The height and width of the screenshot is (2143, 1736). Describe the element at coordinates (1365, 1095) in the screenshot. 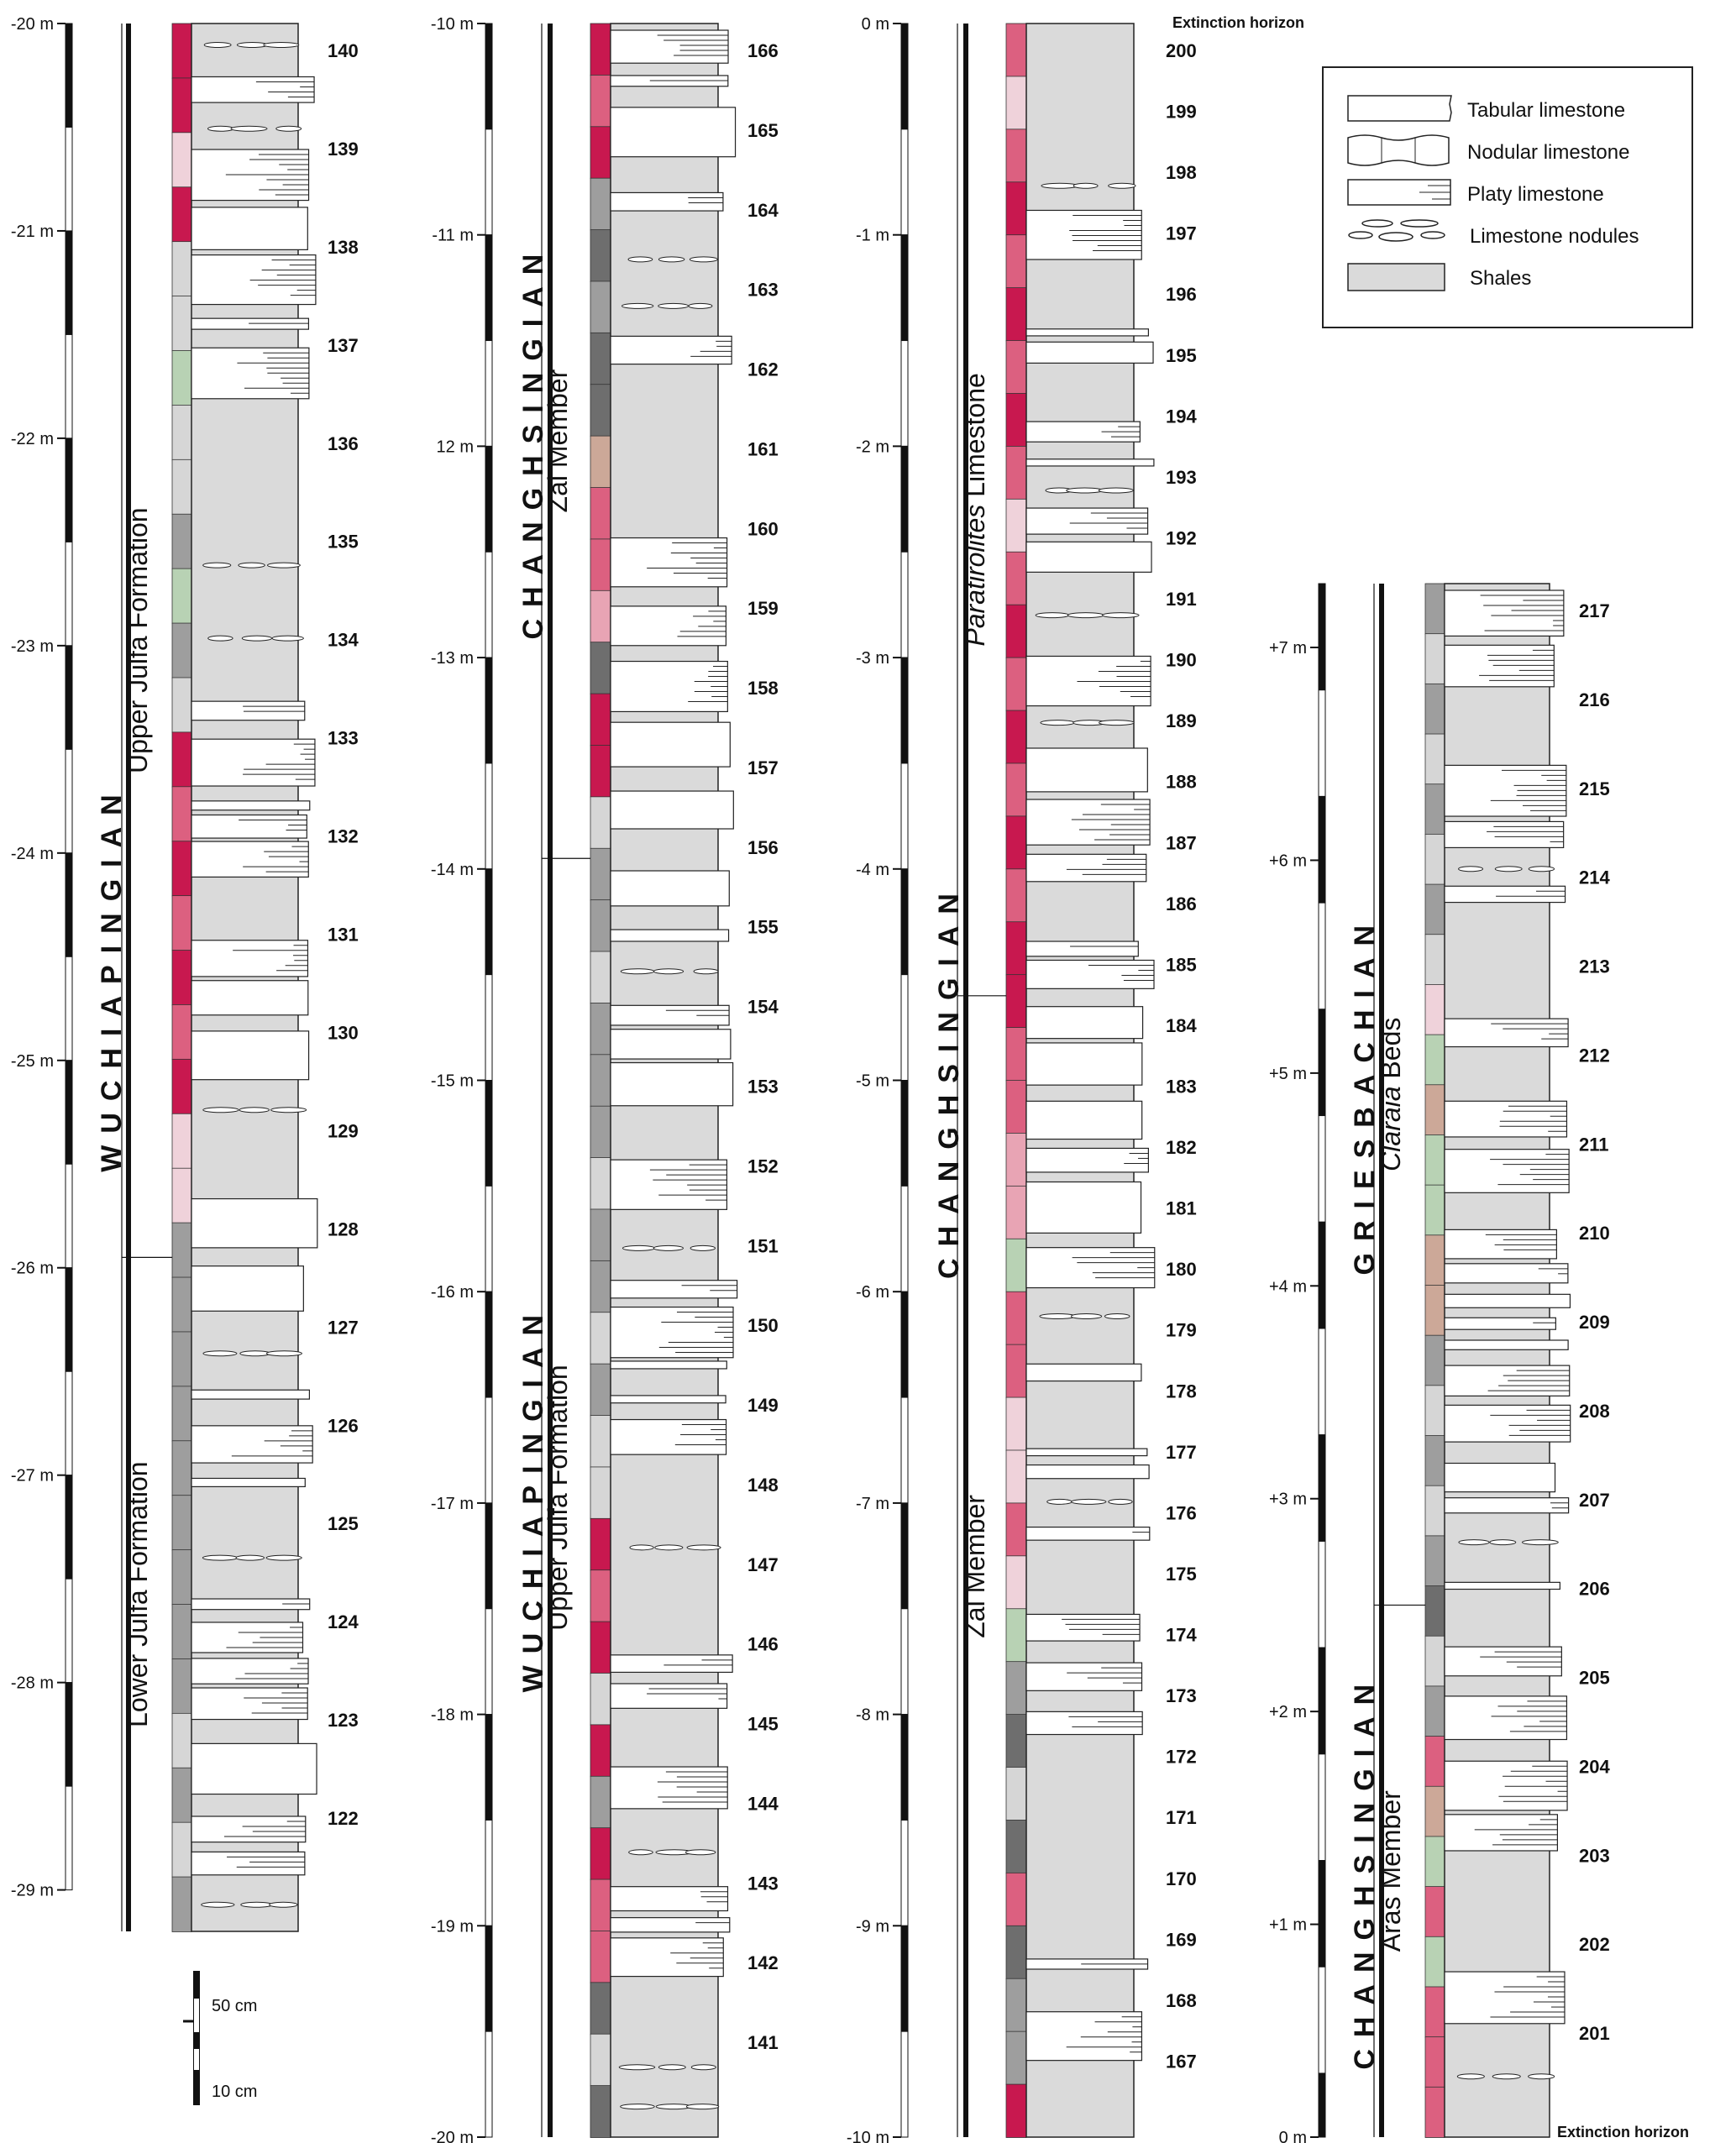

I see `stage-label: GRIESBACHIAN` at that location.